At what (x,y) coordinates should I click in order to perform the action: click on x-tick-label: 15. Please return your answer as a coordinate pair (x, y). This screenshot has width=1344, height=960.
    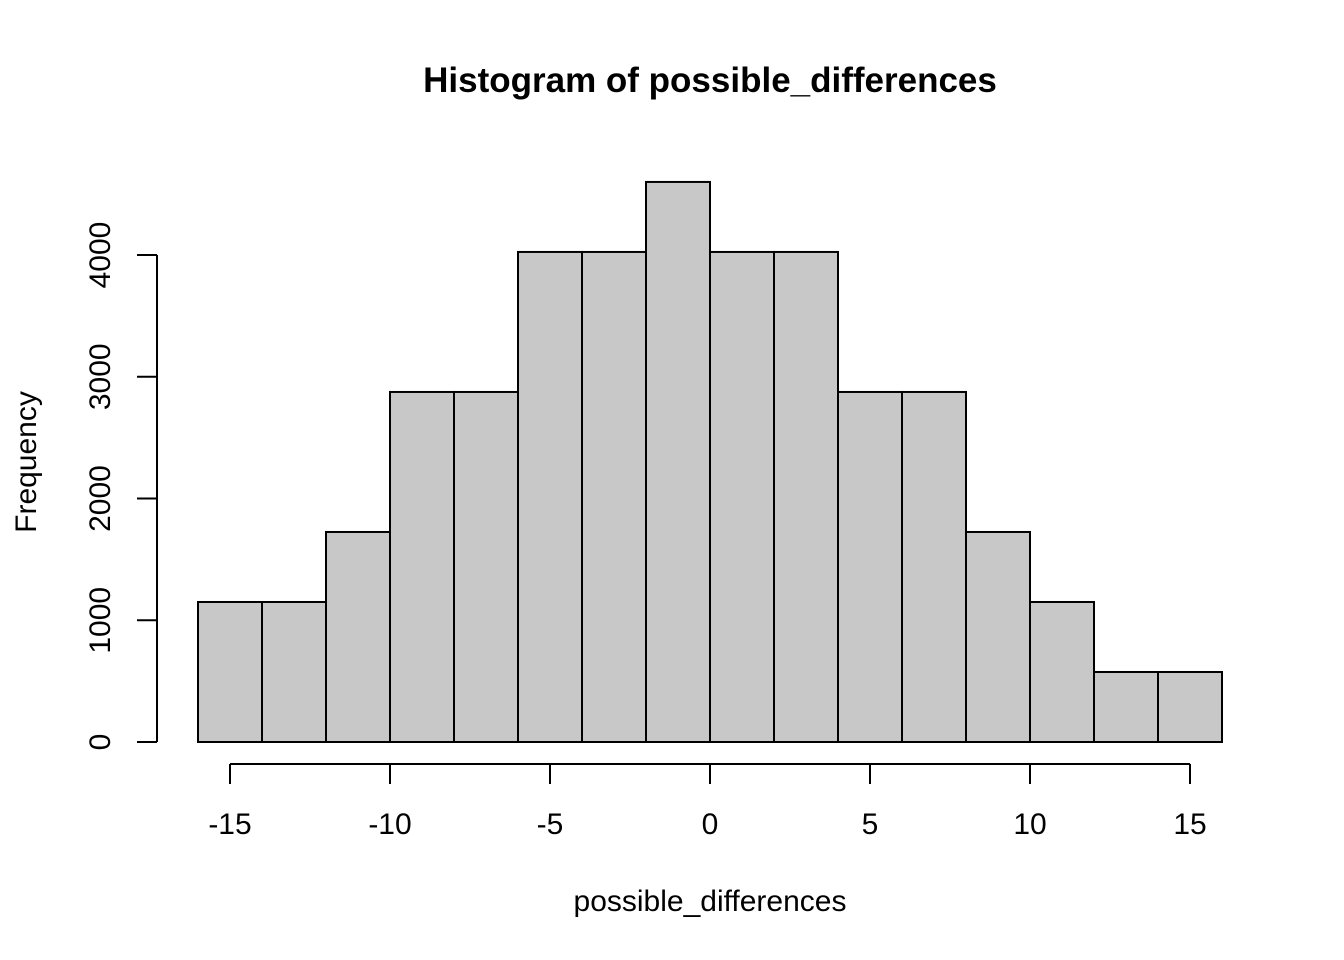
    Looking at the image, I should click on (1189, 824).